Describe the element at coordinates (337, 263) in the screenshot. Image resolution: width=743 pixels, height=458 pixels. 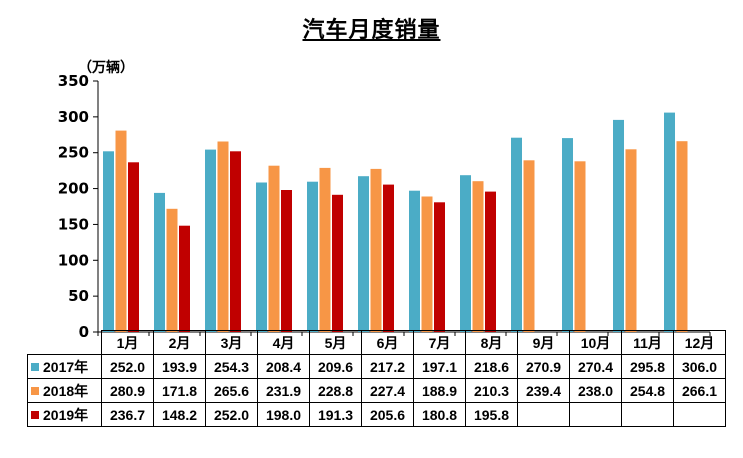
I see `bar-2019年-5月` at that location.